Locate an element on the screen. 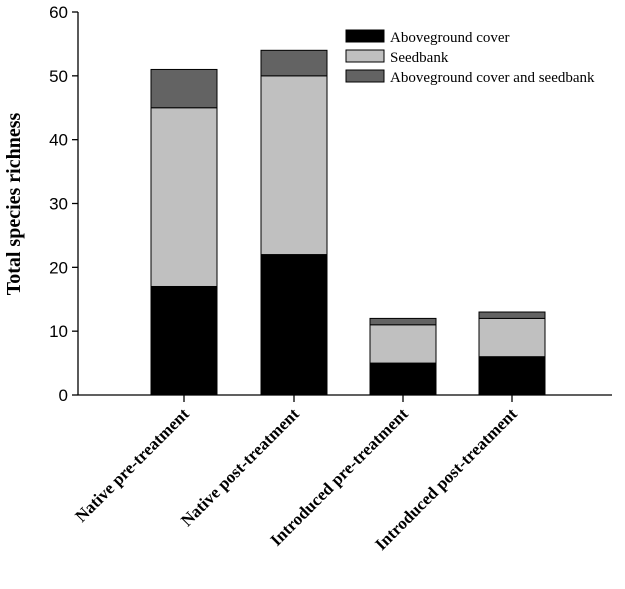 This screenshot has width=625, height=589. y-axis-title: Total species richness is located at coordinates (14, 203).